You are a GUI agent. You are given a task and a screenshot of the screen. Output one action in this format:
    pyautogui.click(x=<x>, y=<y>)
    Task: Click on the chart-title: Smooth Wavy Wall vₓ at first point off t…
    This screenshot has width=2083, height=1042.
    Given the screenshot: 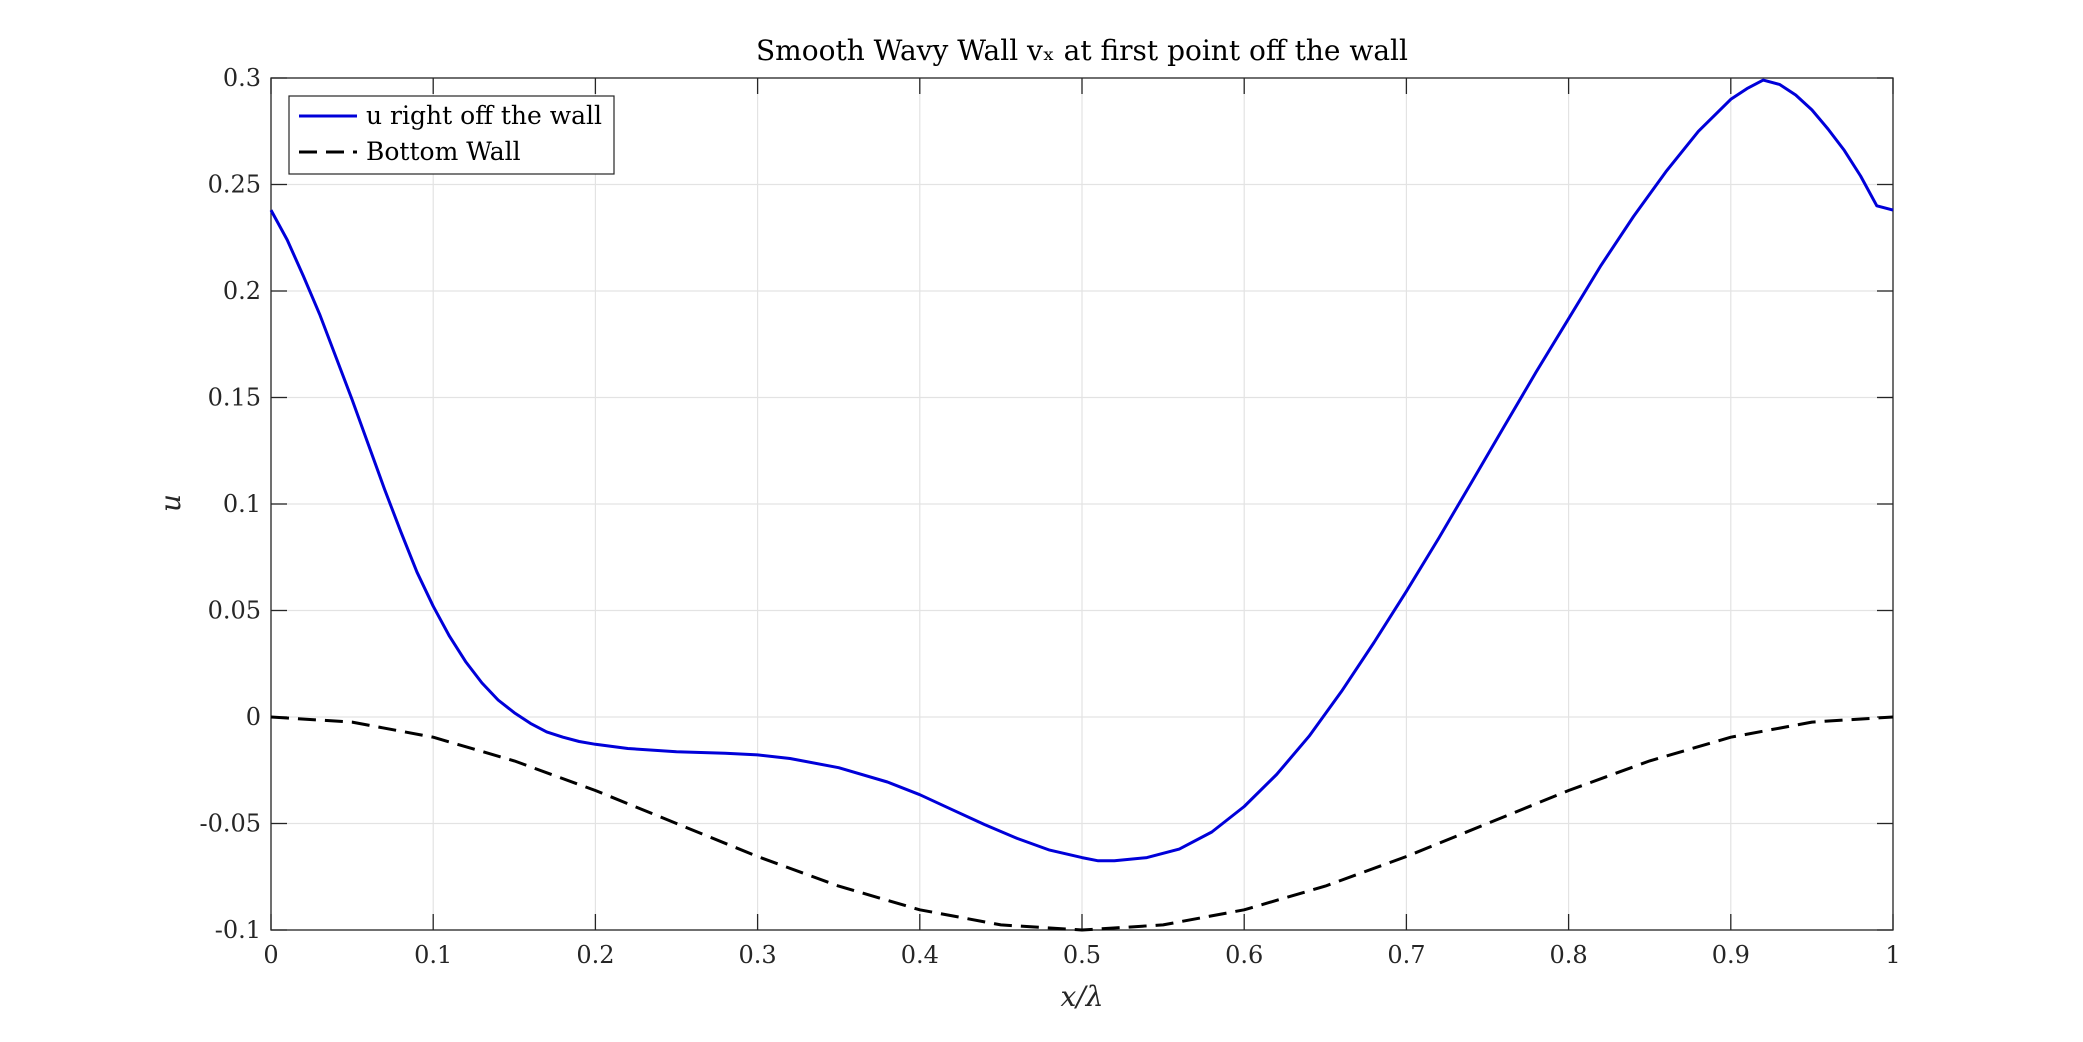 What is the action you would take?
    pyautogui.click(x=1082, y=50)
    